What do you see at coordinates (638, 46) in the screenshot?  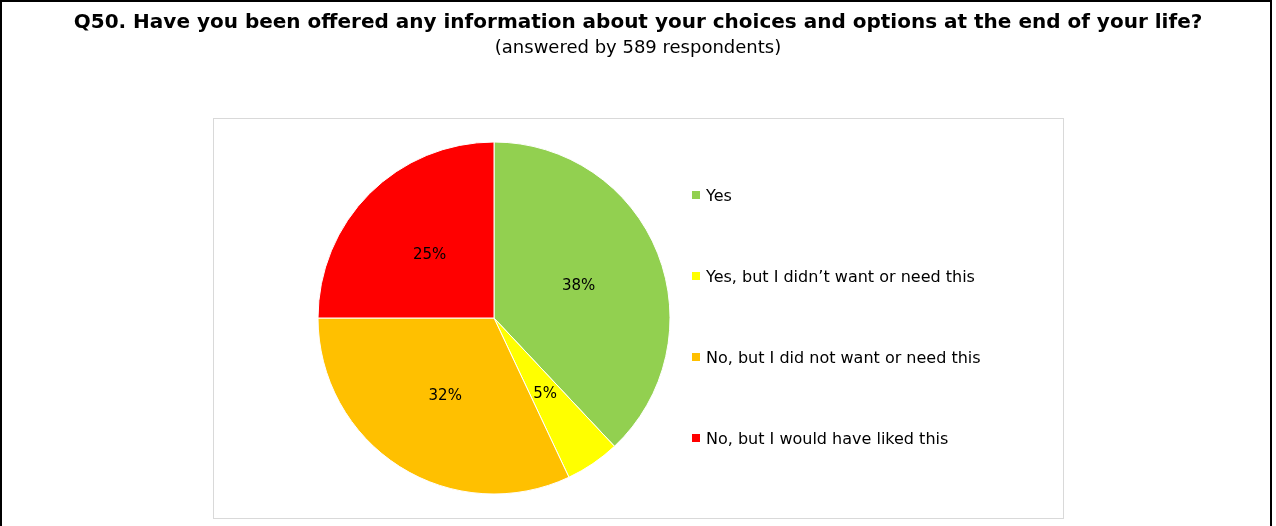 I see `chart-subtitle: (answered by 589 respondents)` at bounding box center [638, 46].